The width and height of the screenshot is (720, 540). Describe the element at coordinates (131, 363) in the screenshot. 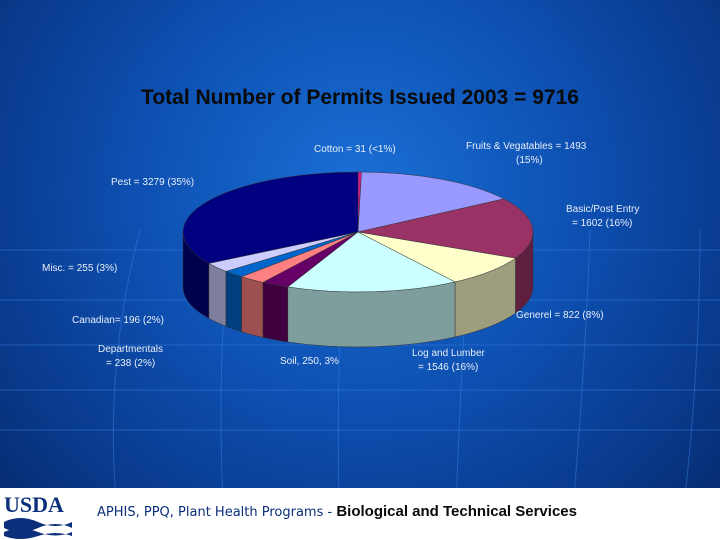

I see `label-departmentals-line2: = 238 (2%)` at that location.